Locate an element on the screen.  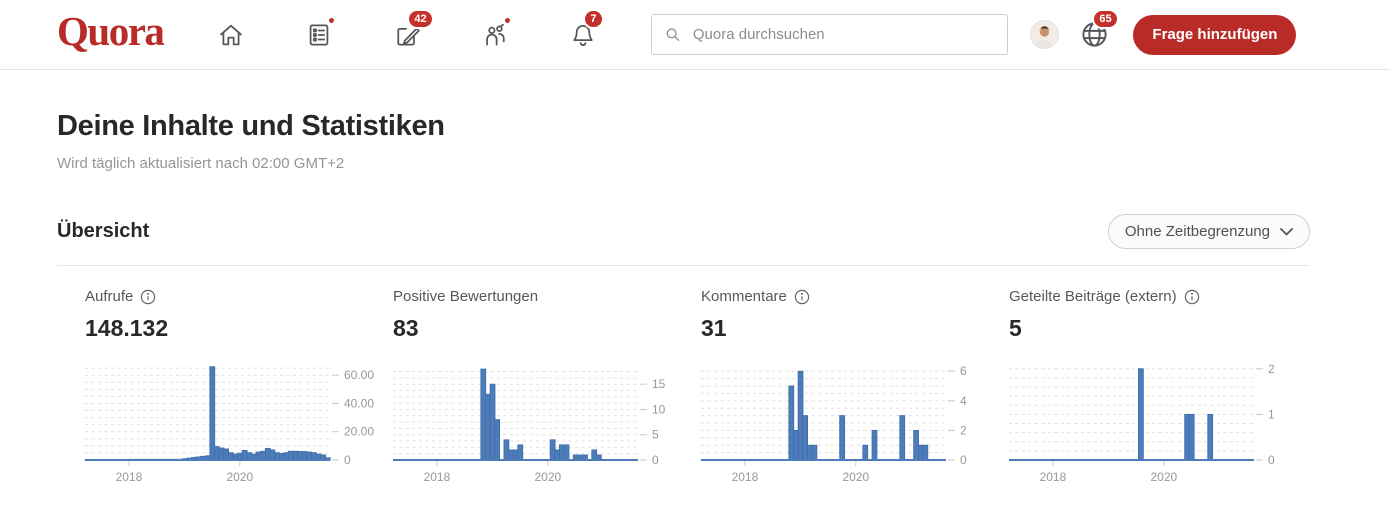
stat-card-title-row: Positive Bewertungen is located at coordinates (533, 296).